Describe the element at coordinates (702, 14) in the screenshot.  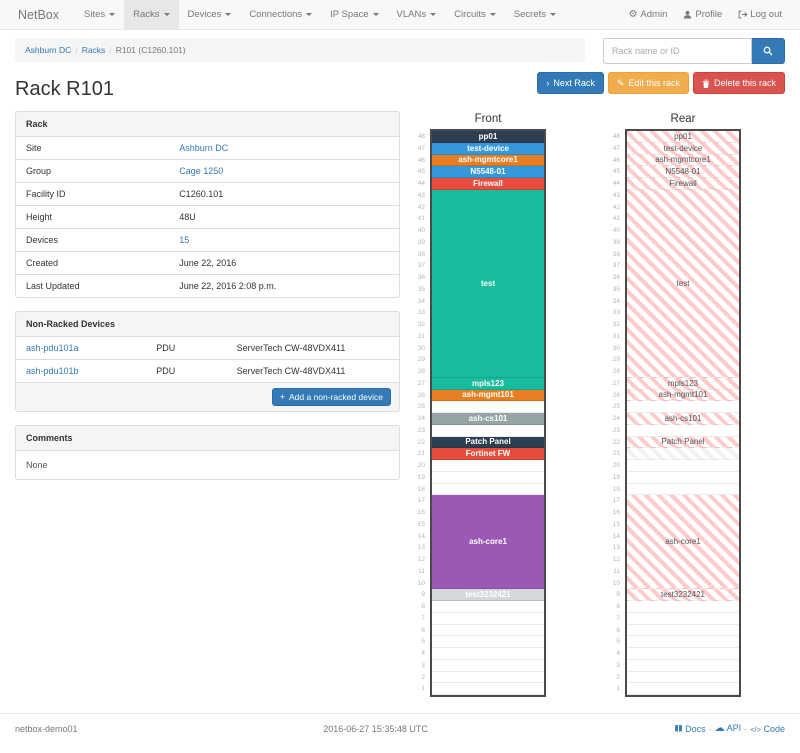
I see `nav-item-profile: Profile` at that location.